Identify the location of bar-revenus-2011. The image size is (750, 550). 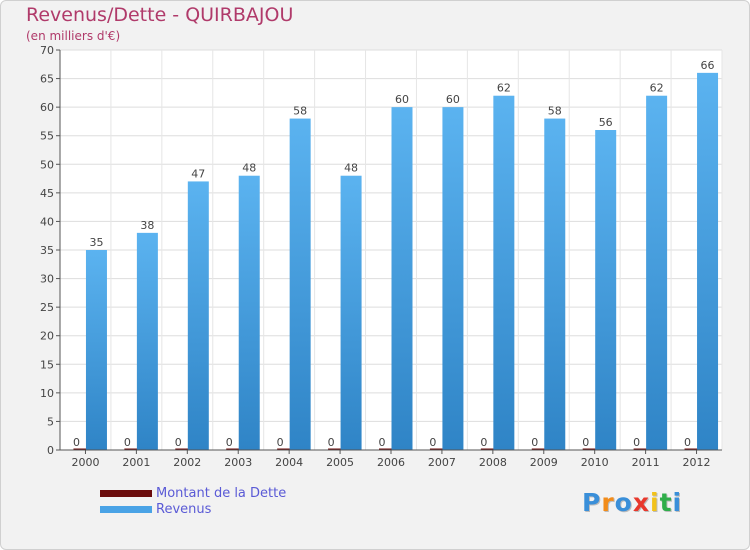
(657, 272).